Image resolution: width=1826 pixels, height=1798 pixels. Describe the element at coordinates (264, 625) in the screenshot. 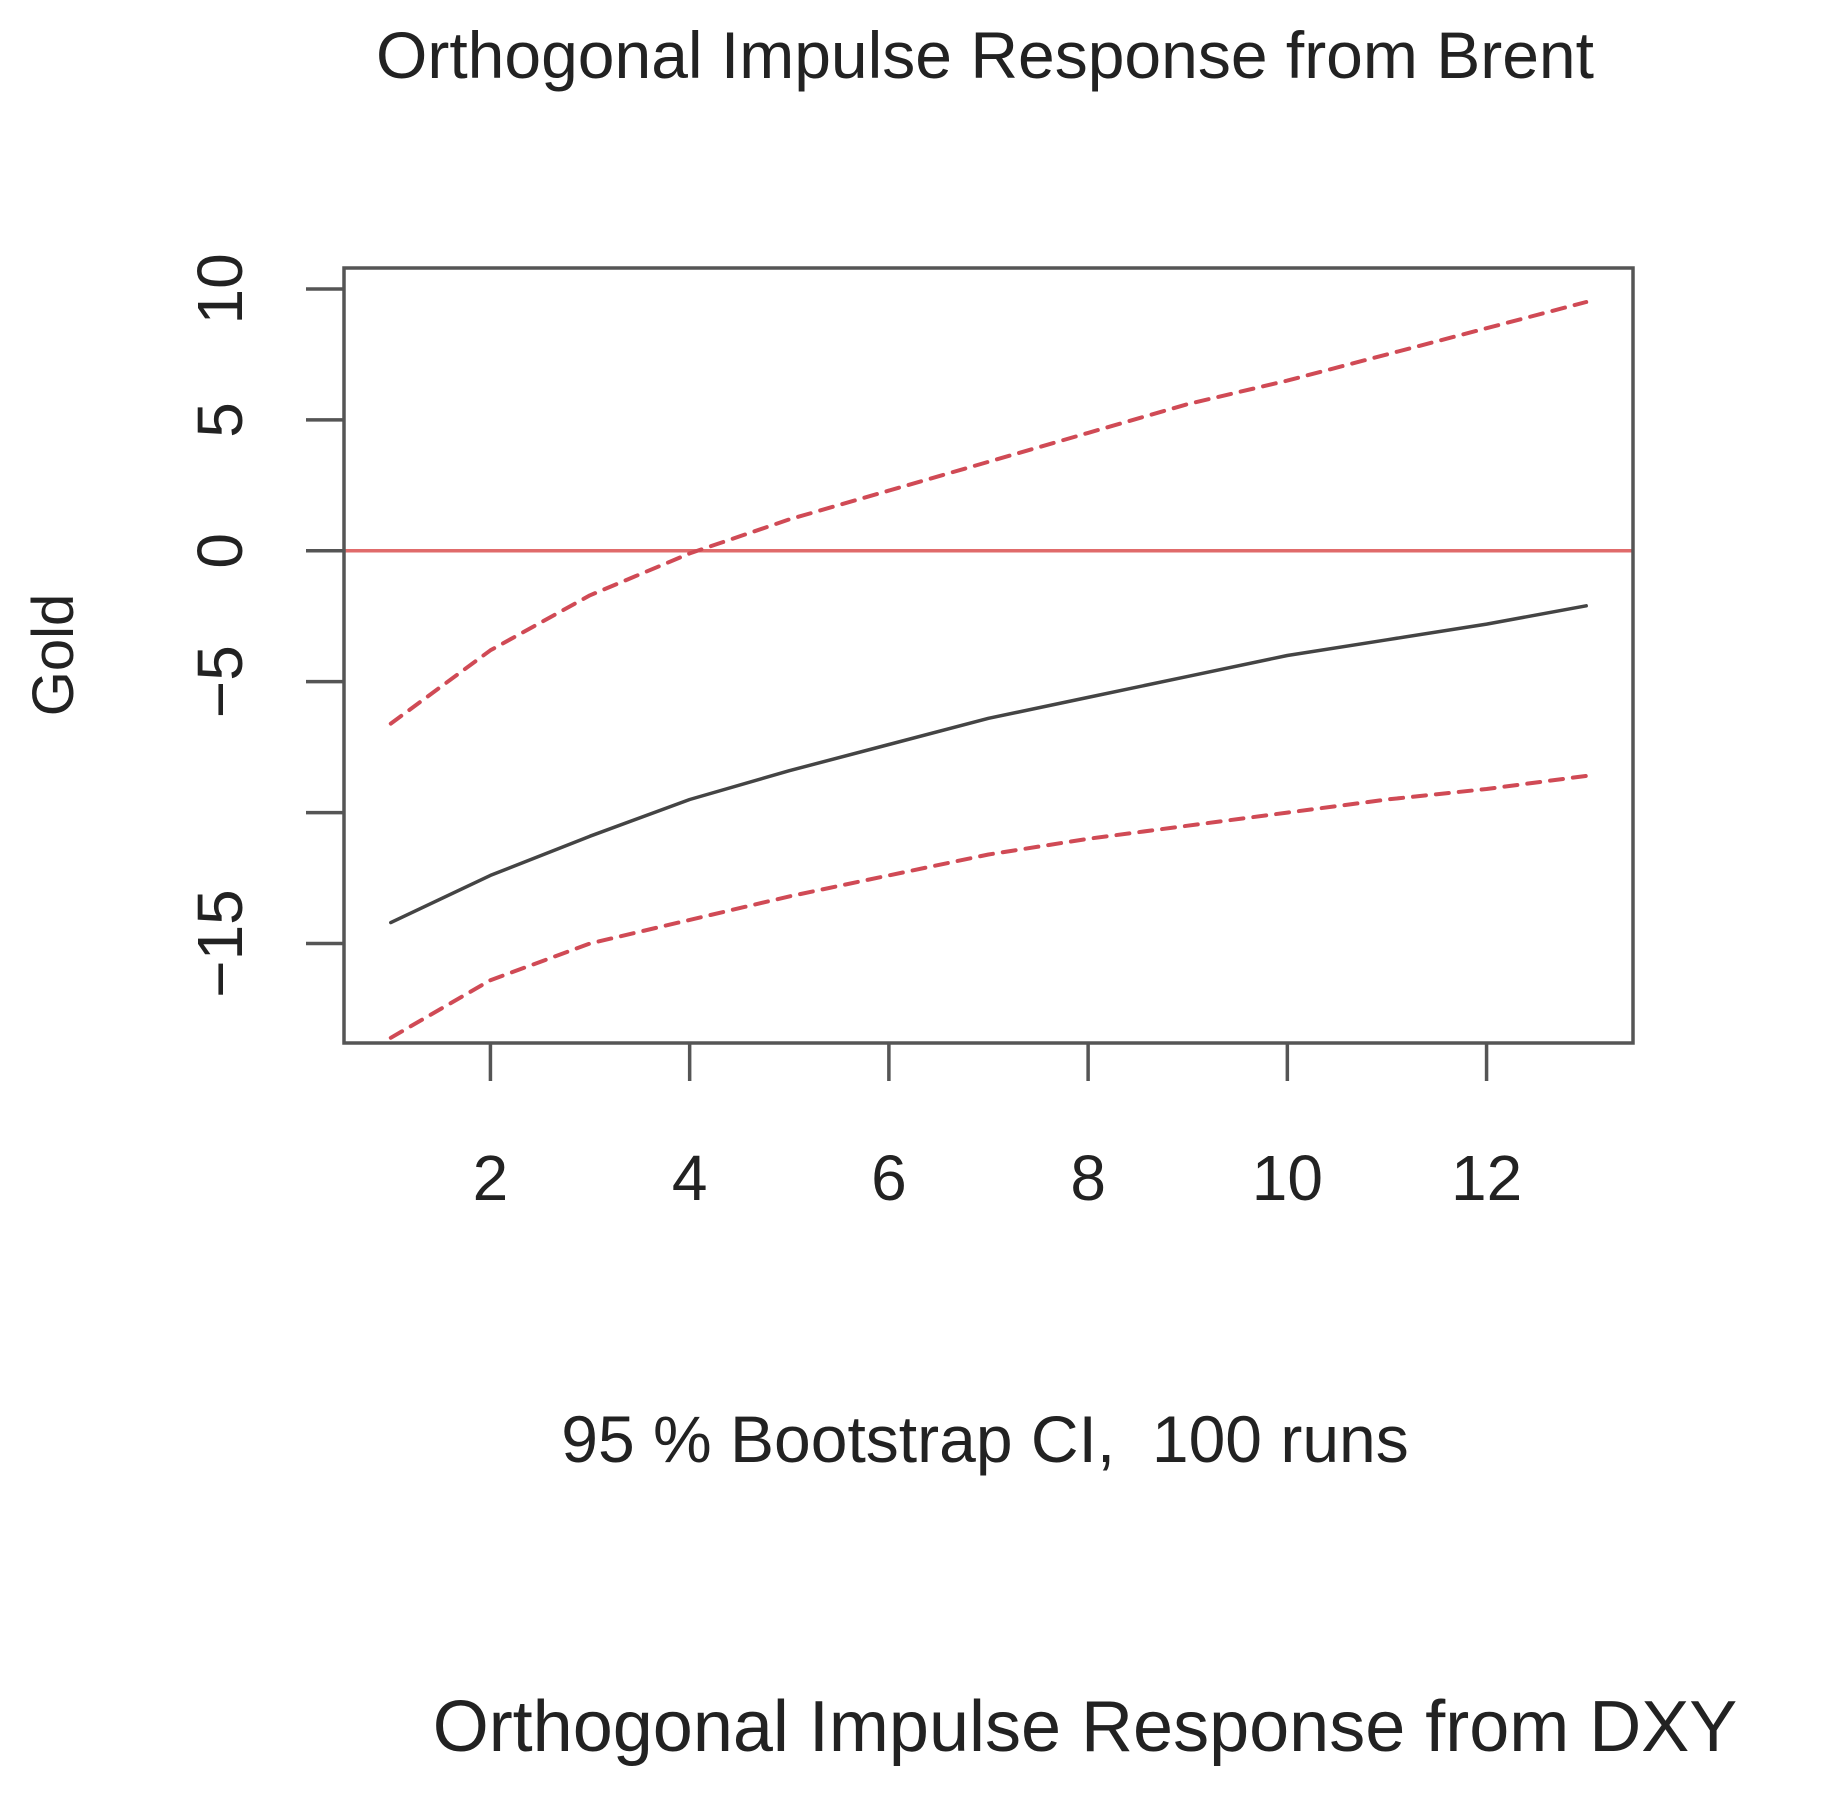

I see `y-axis: 10 5 0 −5 −15` at that location.